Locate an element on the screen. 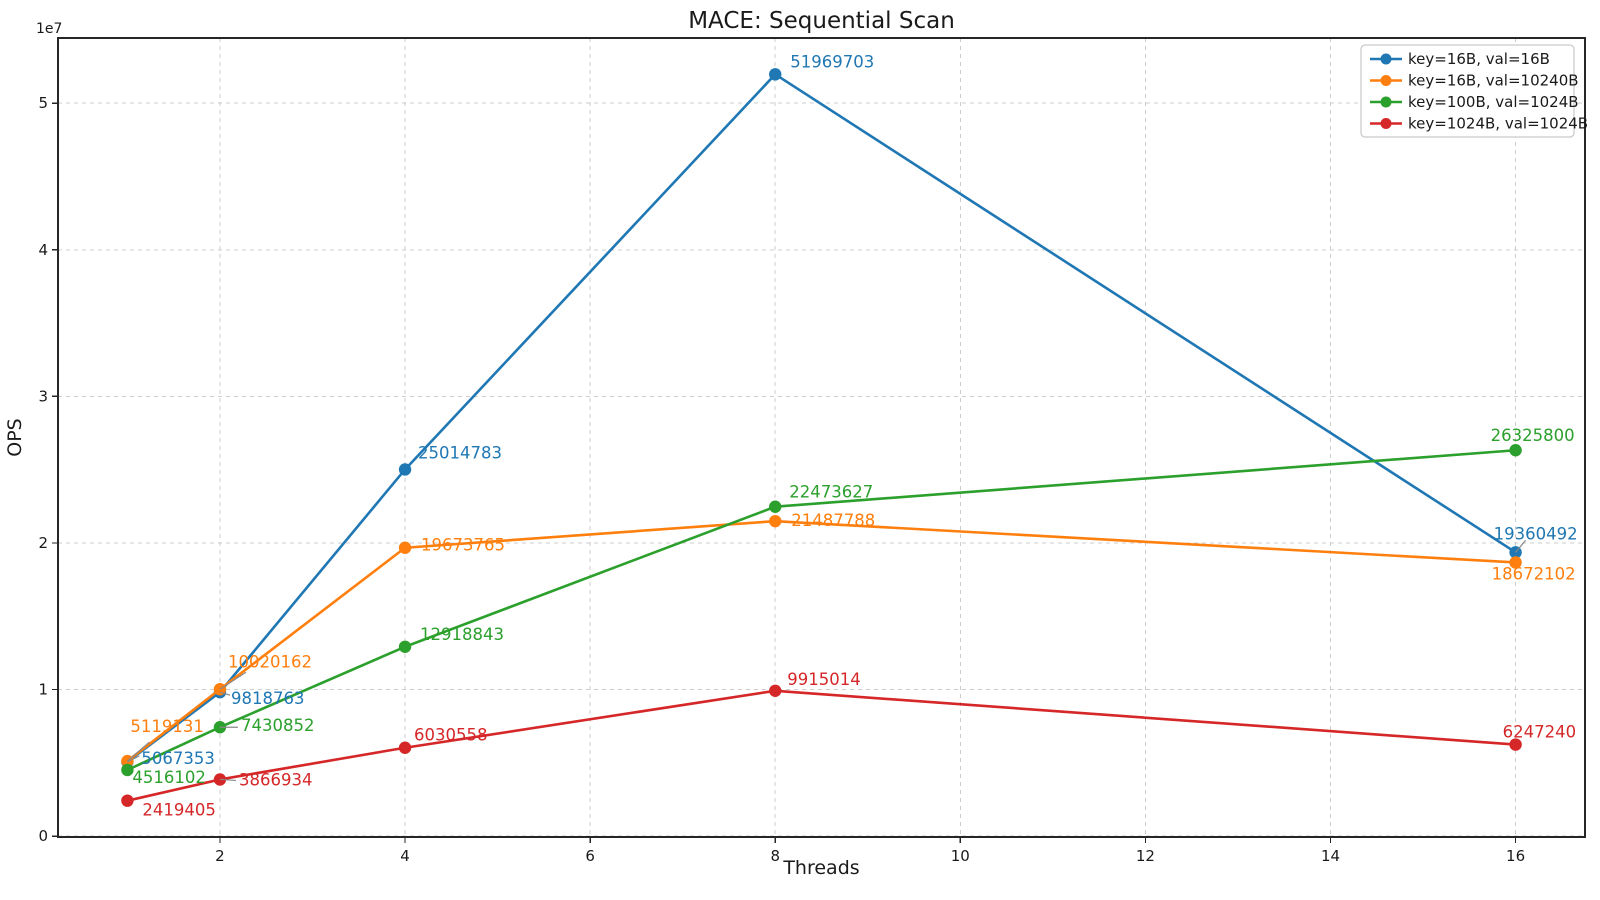  data-point-label: 6030558 is located at coordinates (451, 735).